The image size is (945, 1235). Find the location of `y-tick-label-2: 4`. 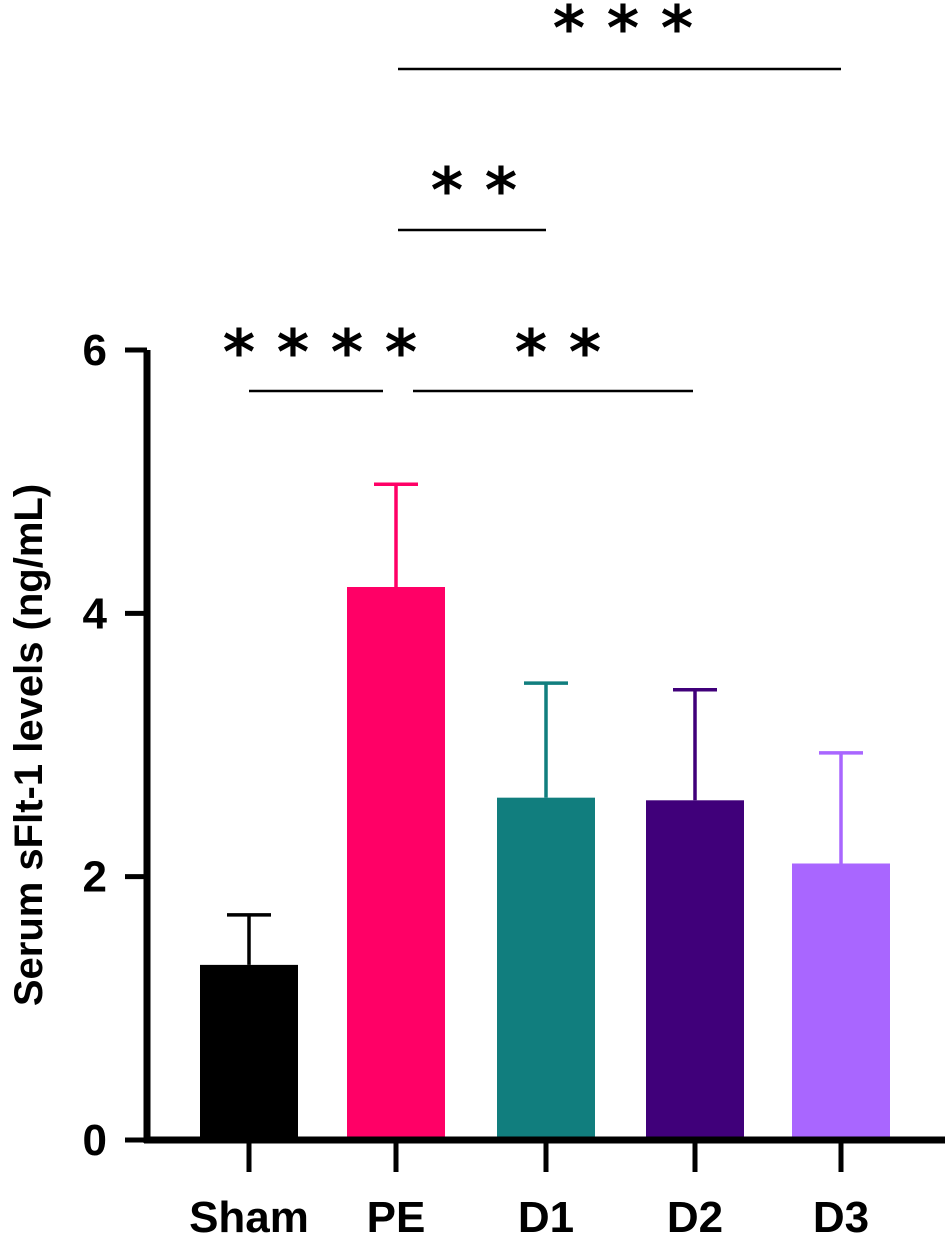

y-tick-label-2: 4 is located at coordinates (95, 613).